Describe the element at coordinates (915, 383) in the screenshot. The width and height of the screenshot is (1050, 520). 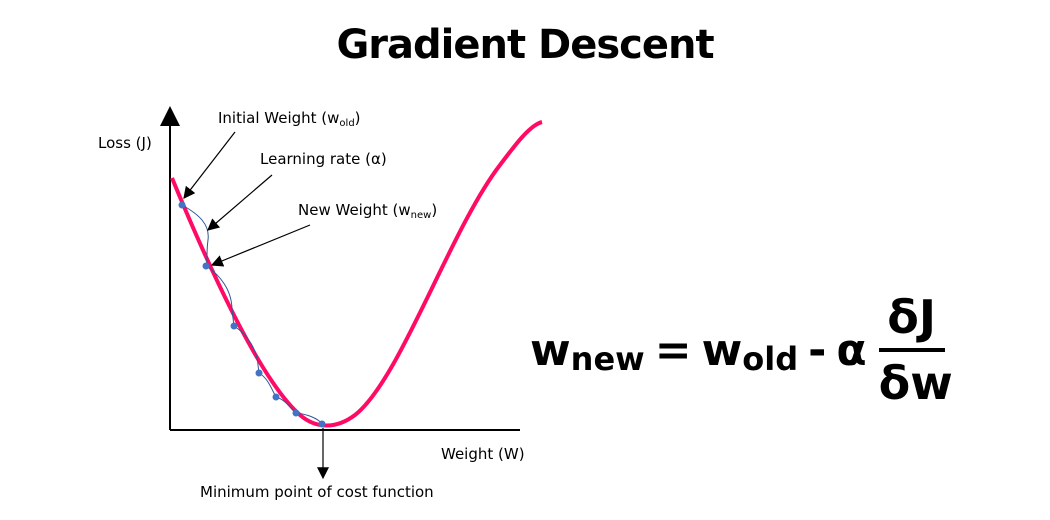
I see `denominator: δw` at that location.